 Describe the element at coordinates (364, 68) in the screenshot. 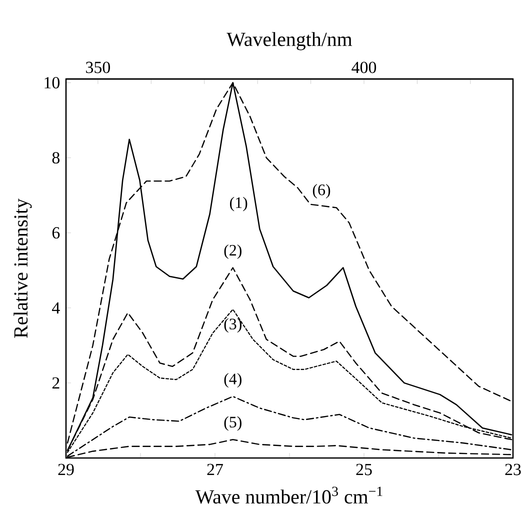

I see `x2-tick-label: 400` at that location.